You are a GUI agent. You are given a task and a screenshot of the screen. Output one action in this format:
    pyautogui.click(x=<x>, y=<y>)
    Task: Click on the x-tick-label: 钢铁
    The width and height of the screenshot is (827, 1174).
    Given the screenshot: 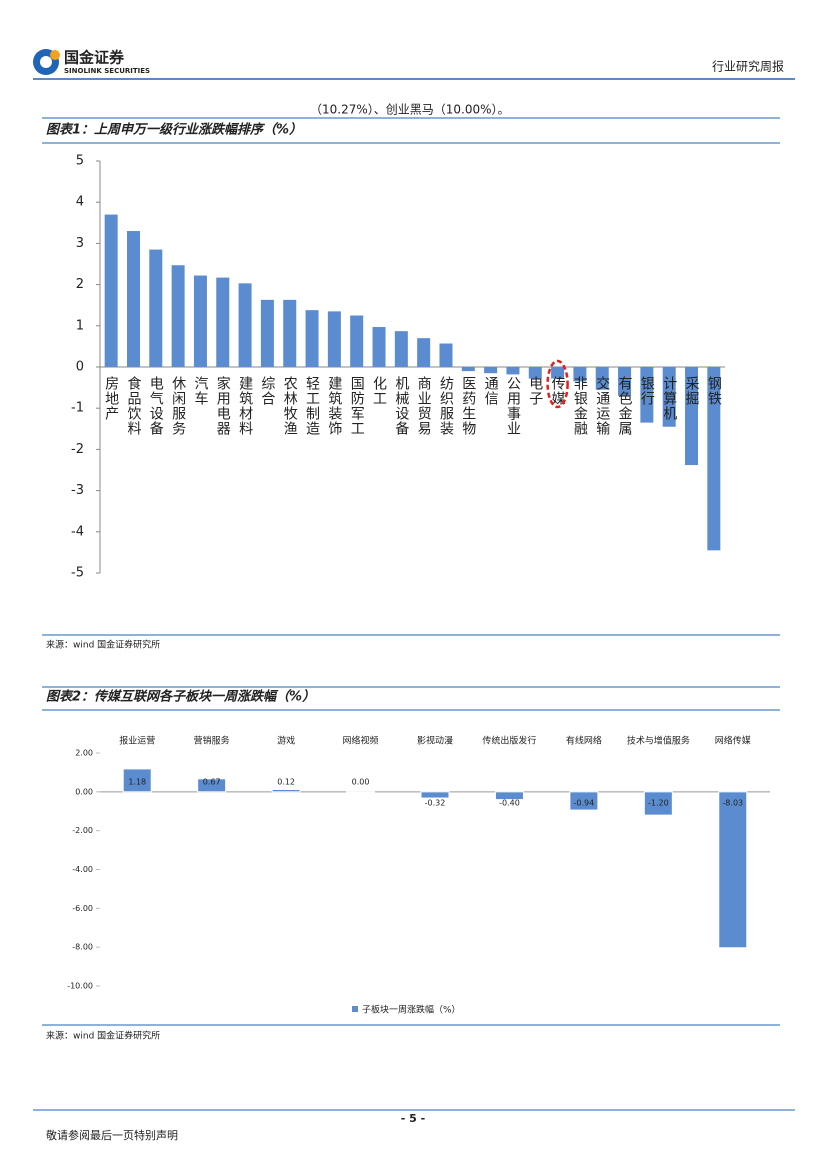 What is the action you would take?
    pyautogui.click(x=714, y=391)
    